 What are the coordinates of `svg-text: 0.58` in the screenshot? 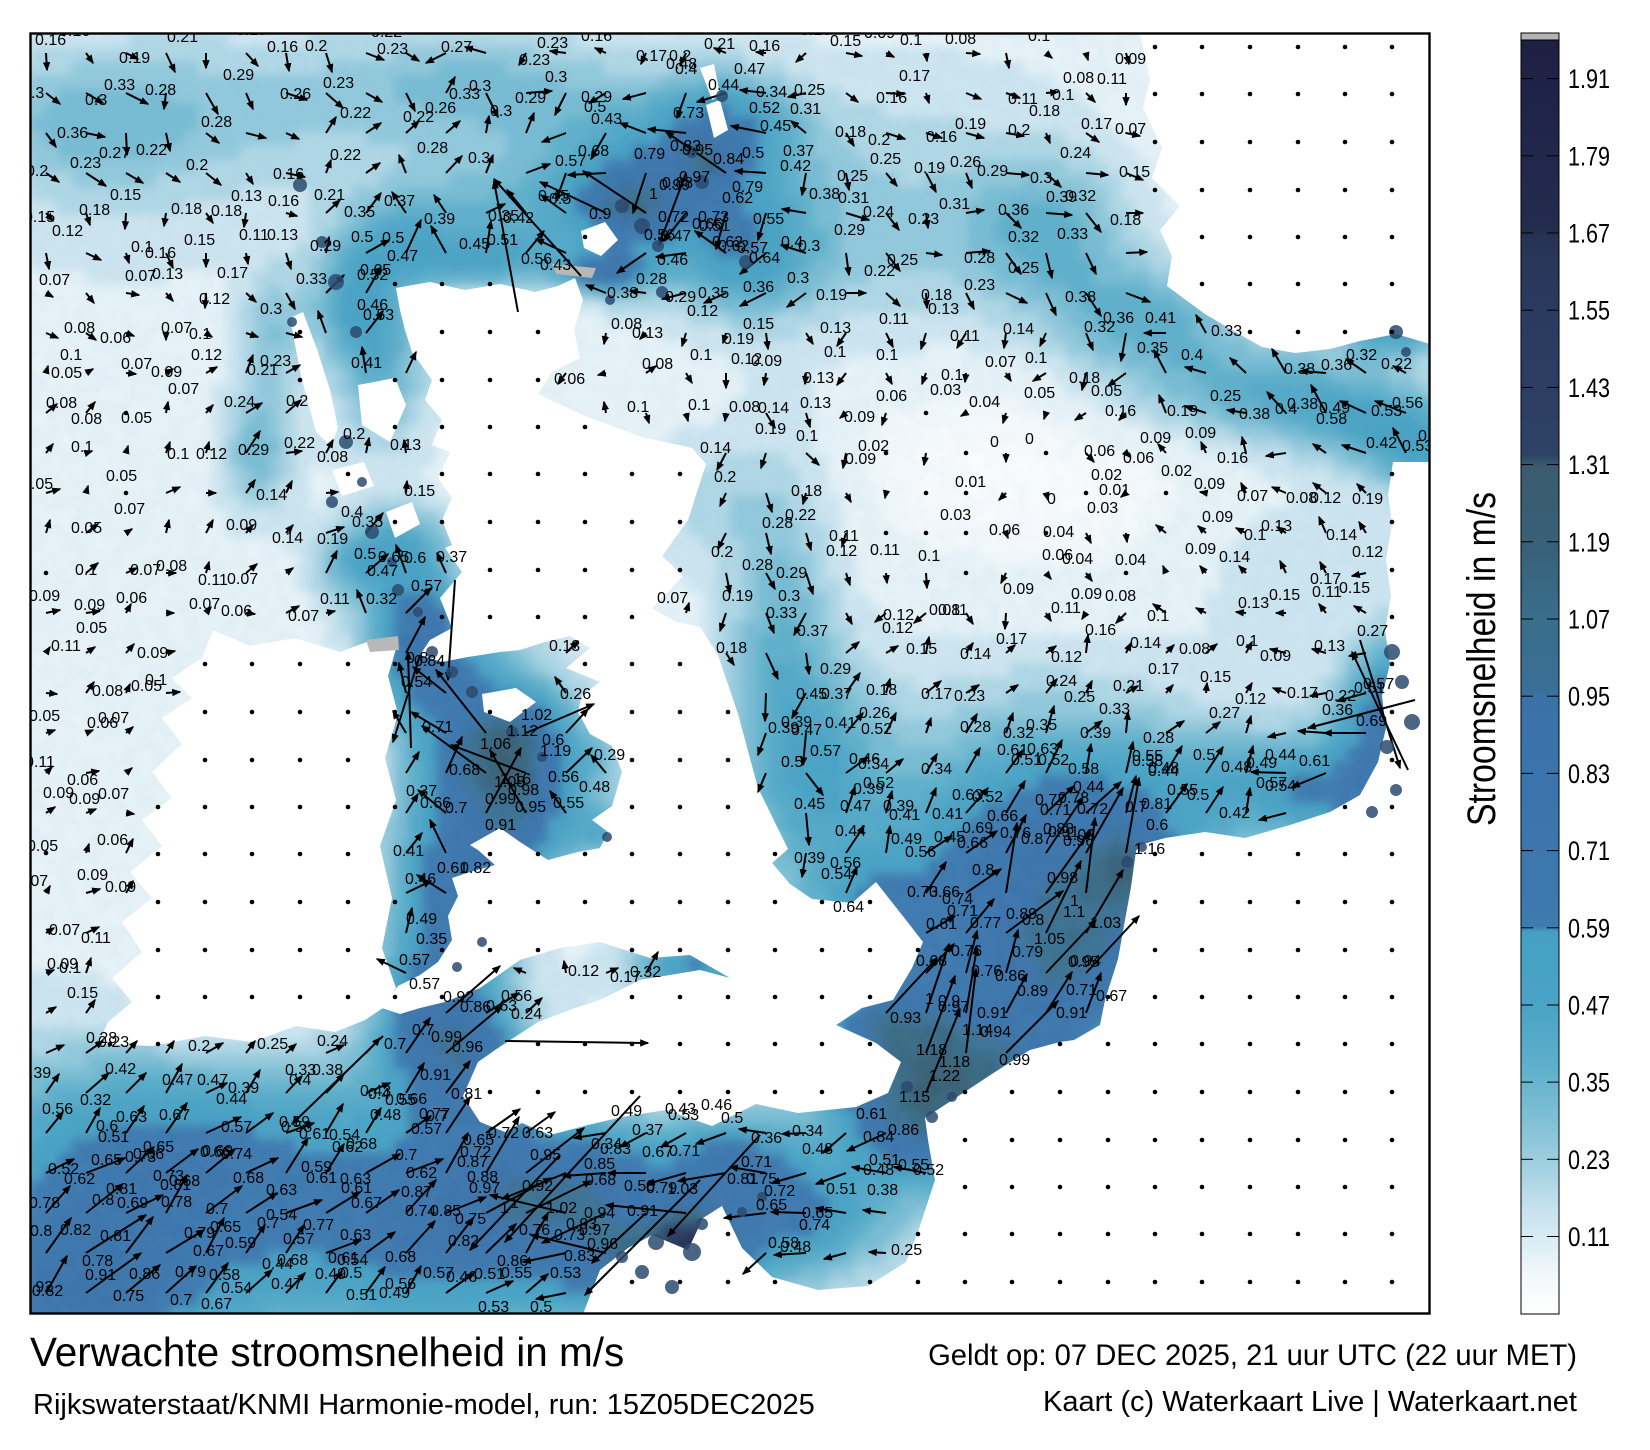 It's located at (1083, 769).